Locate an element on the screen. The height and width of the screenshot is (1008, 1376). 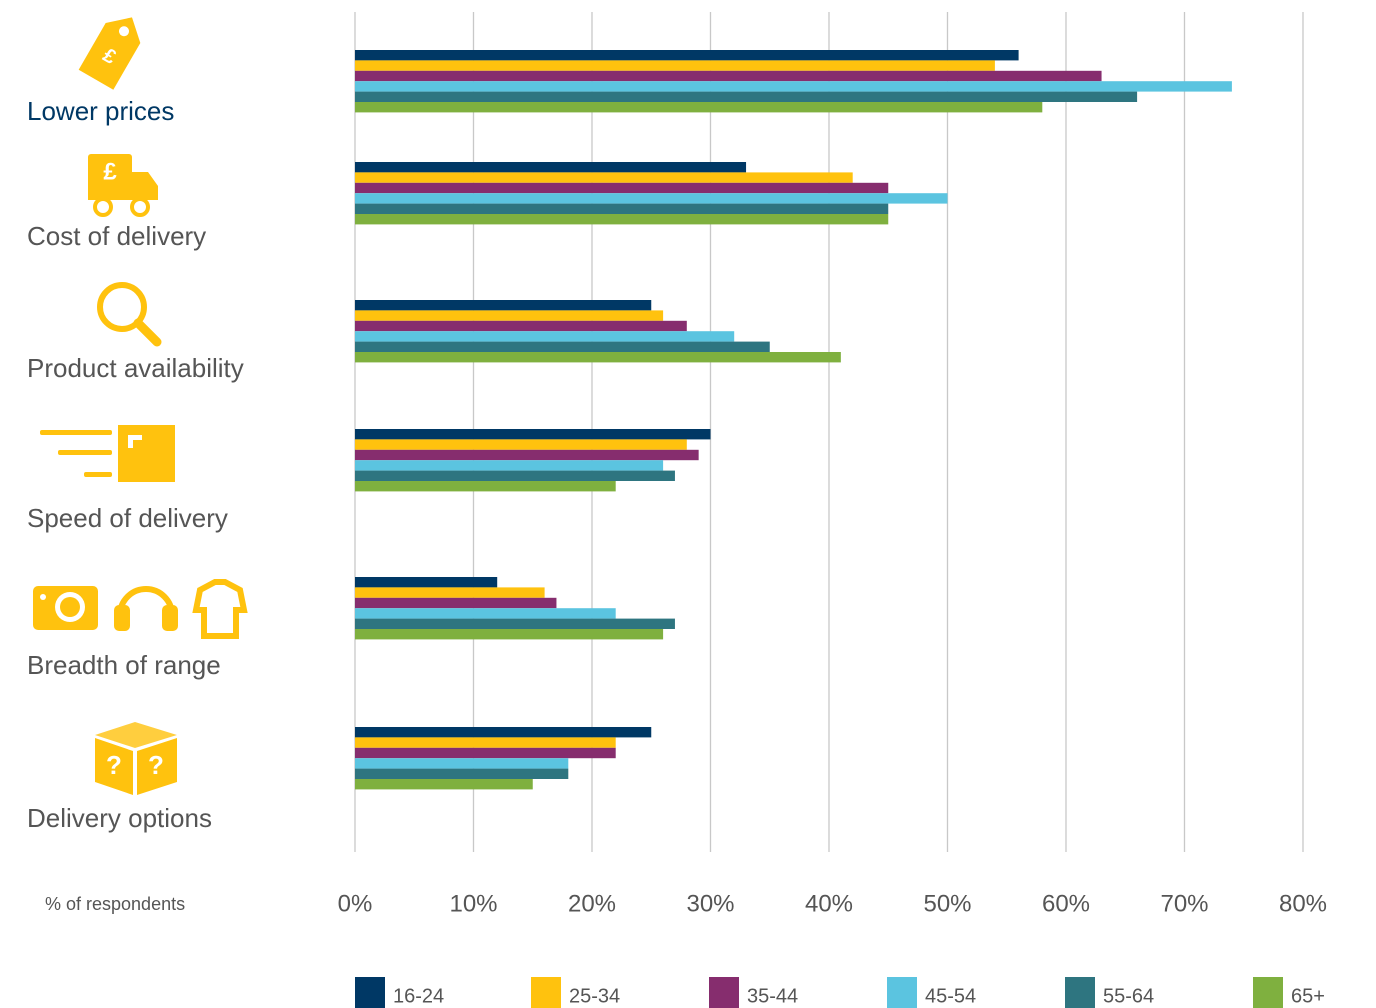
axis-label: % of respondents is located at coordinates (115, 904).